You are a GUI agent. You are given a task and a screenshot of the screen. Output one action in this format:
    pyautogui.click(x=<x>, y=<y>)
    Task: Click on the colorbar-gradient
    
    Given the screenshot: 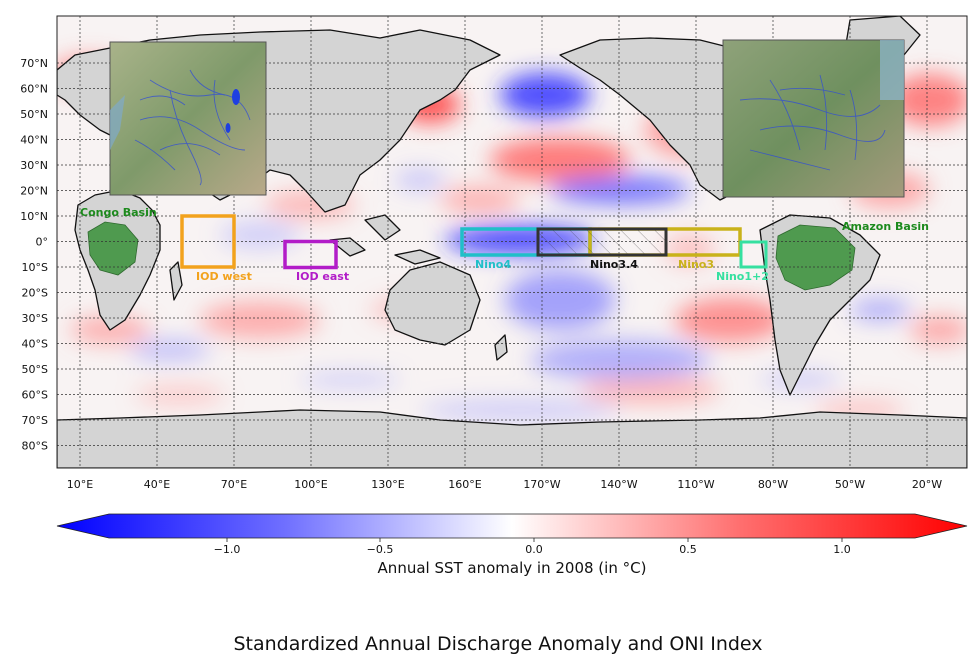 What is the action you would take?
    pyautogui.click(x=512, y=526)
    